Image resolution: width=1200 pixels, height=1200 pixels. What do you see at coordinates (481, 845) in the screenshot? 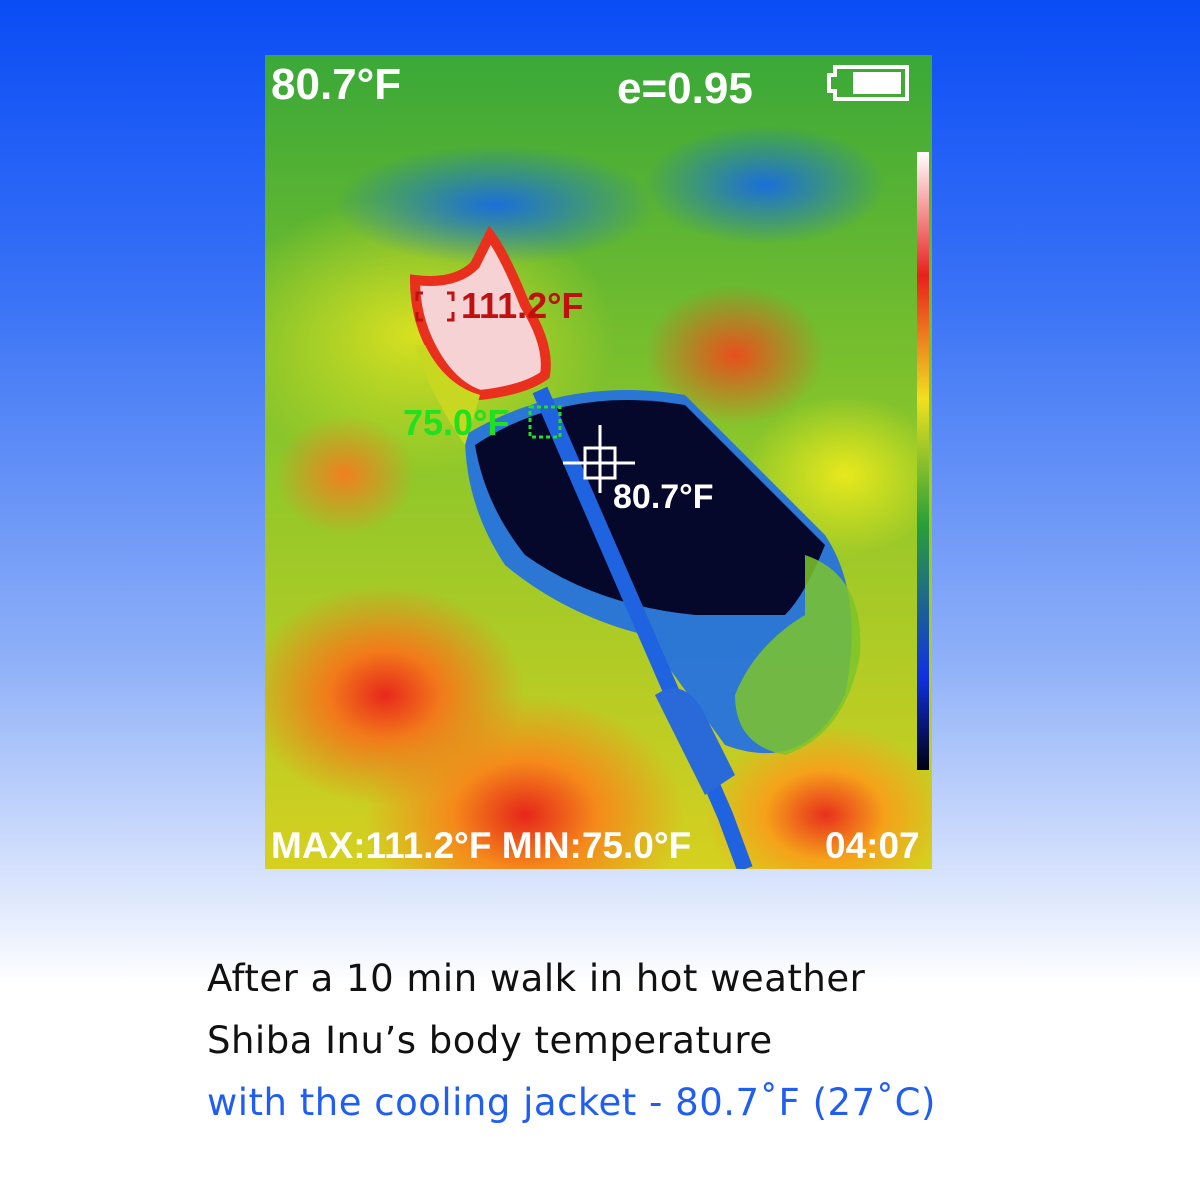
I see `max-min-readout: MAX:111.2°F MIN:75.0°F` at bounding box center [481, 845].